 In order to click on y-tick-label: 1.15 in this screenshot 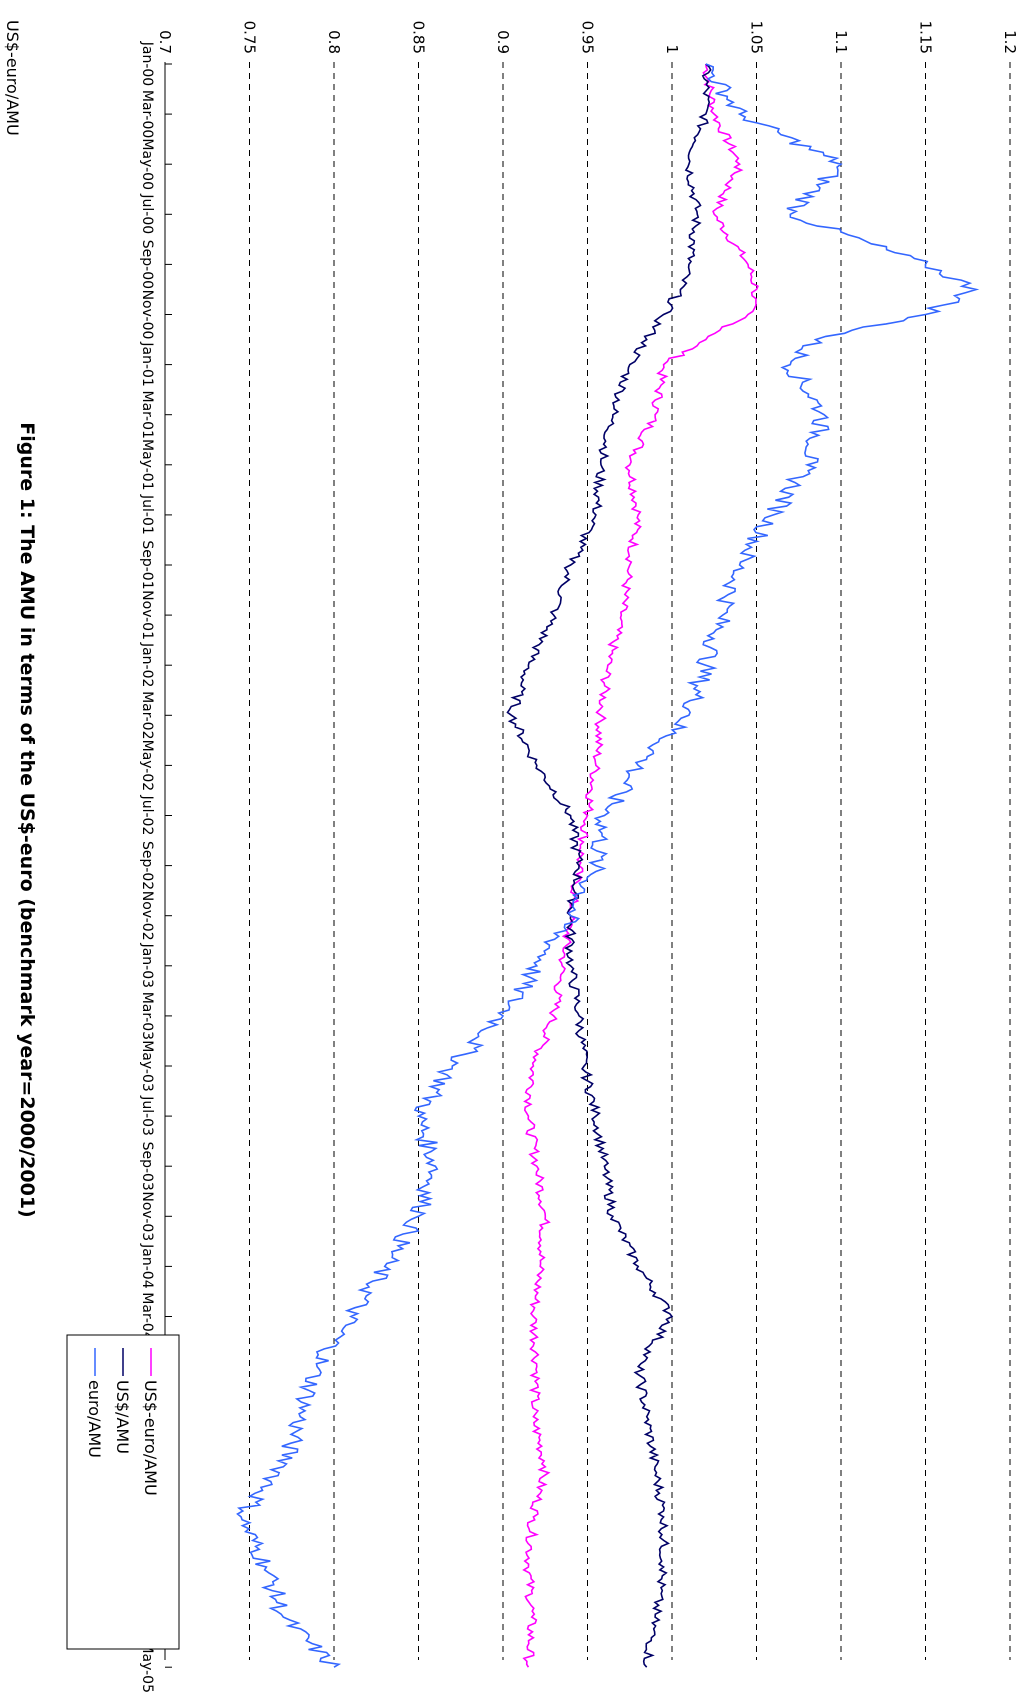, I will do `click(926, 37)`.